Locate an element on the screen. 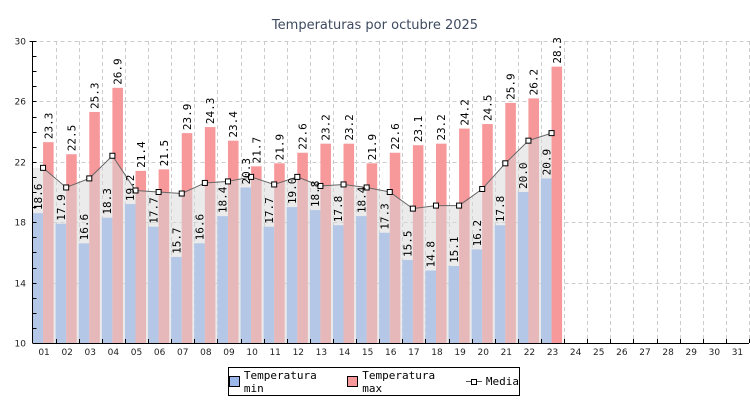 Image resolution: width=750 pixels, height=400 pixels. x-tick-label: 15 is located at coordinates (367, 353).